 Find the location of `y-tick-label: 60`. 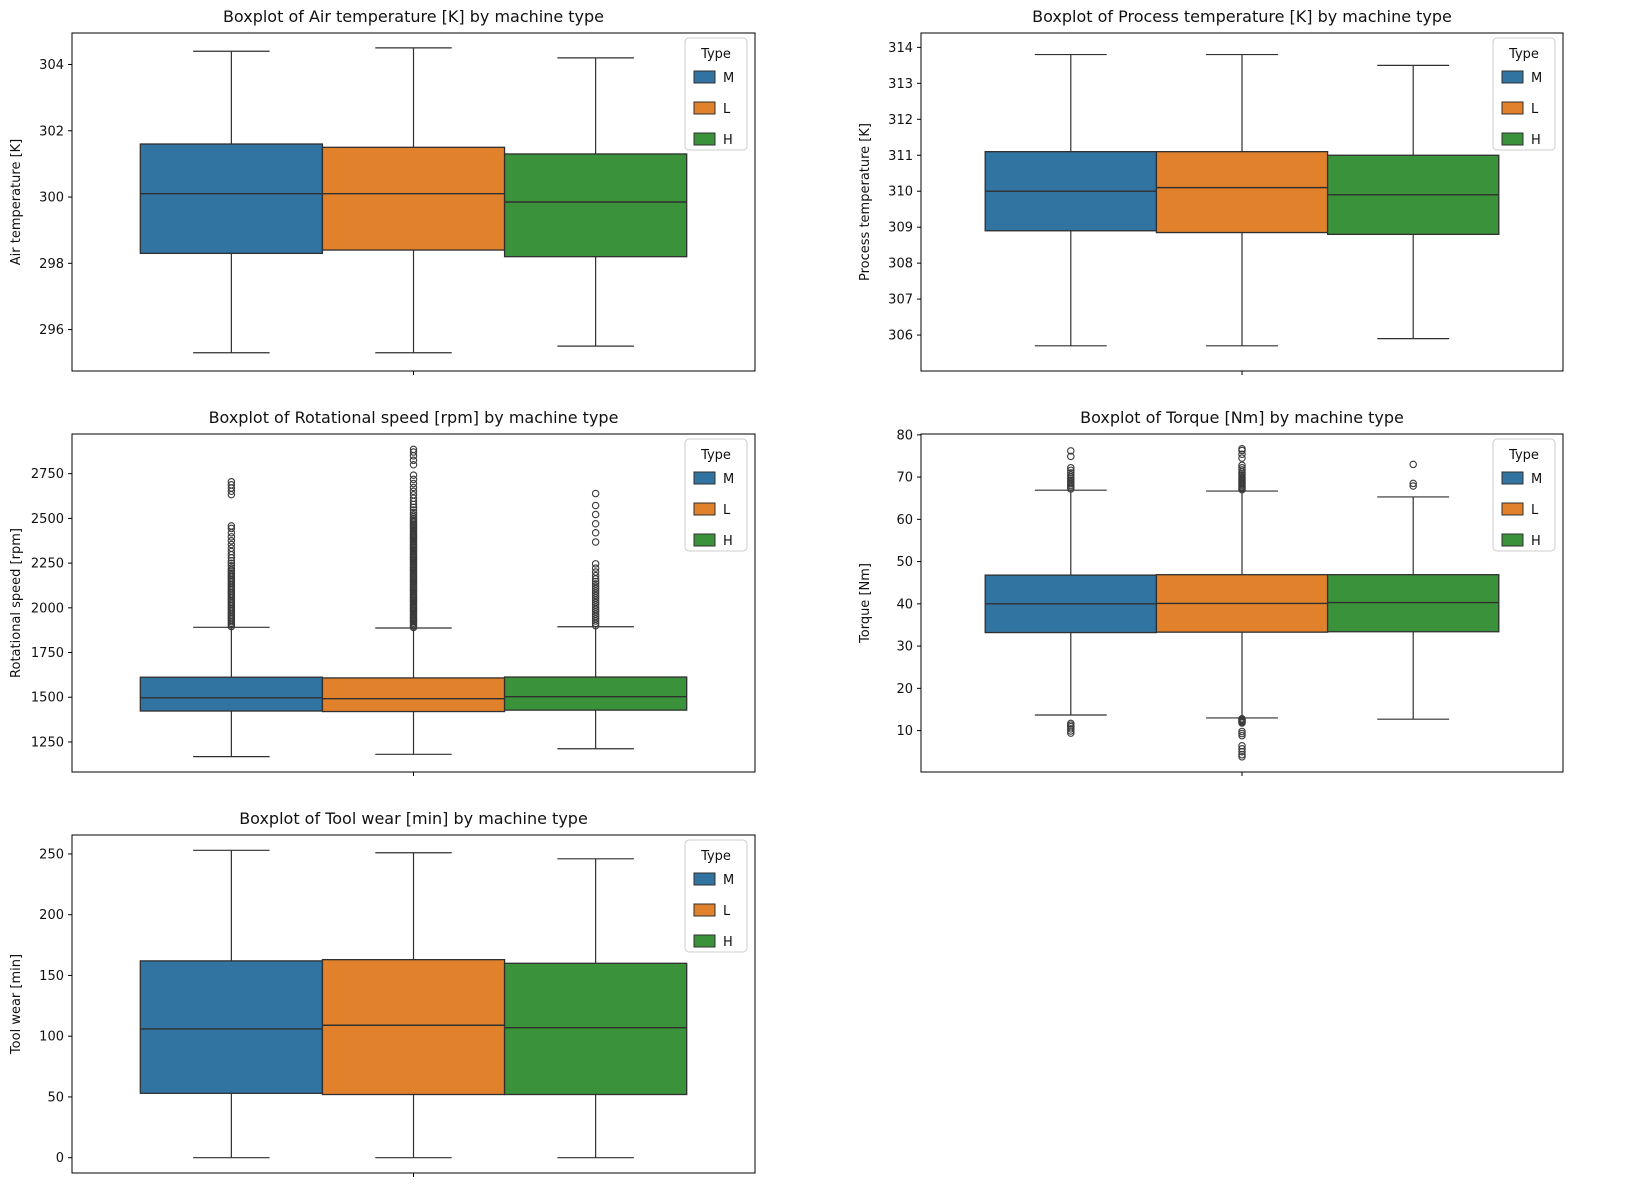

y-tick-label: 60 is located at coordinates (904, 520).